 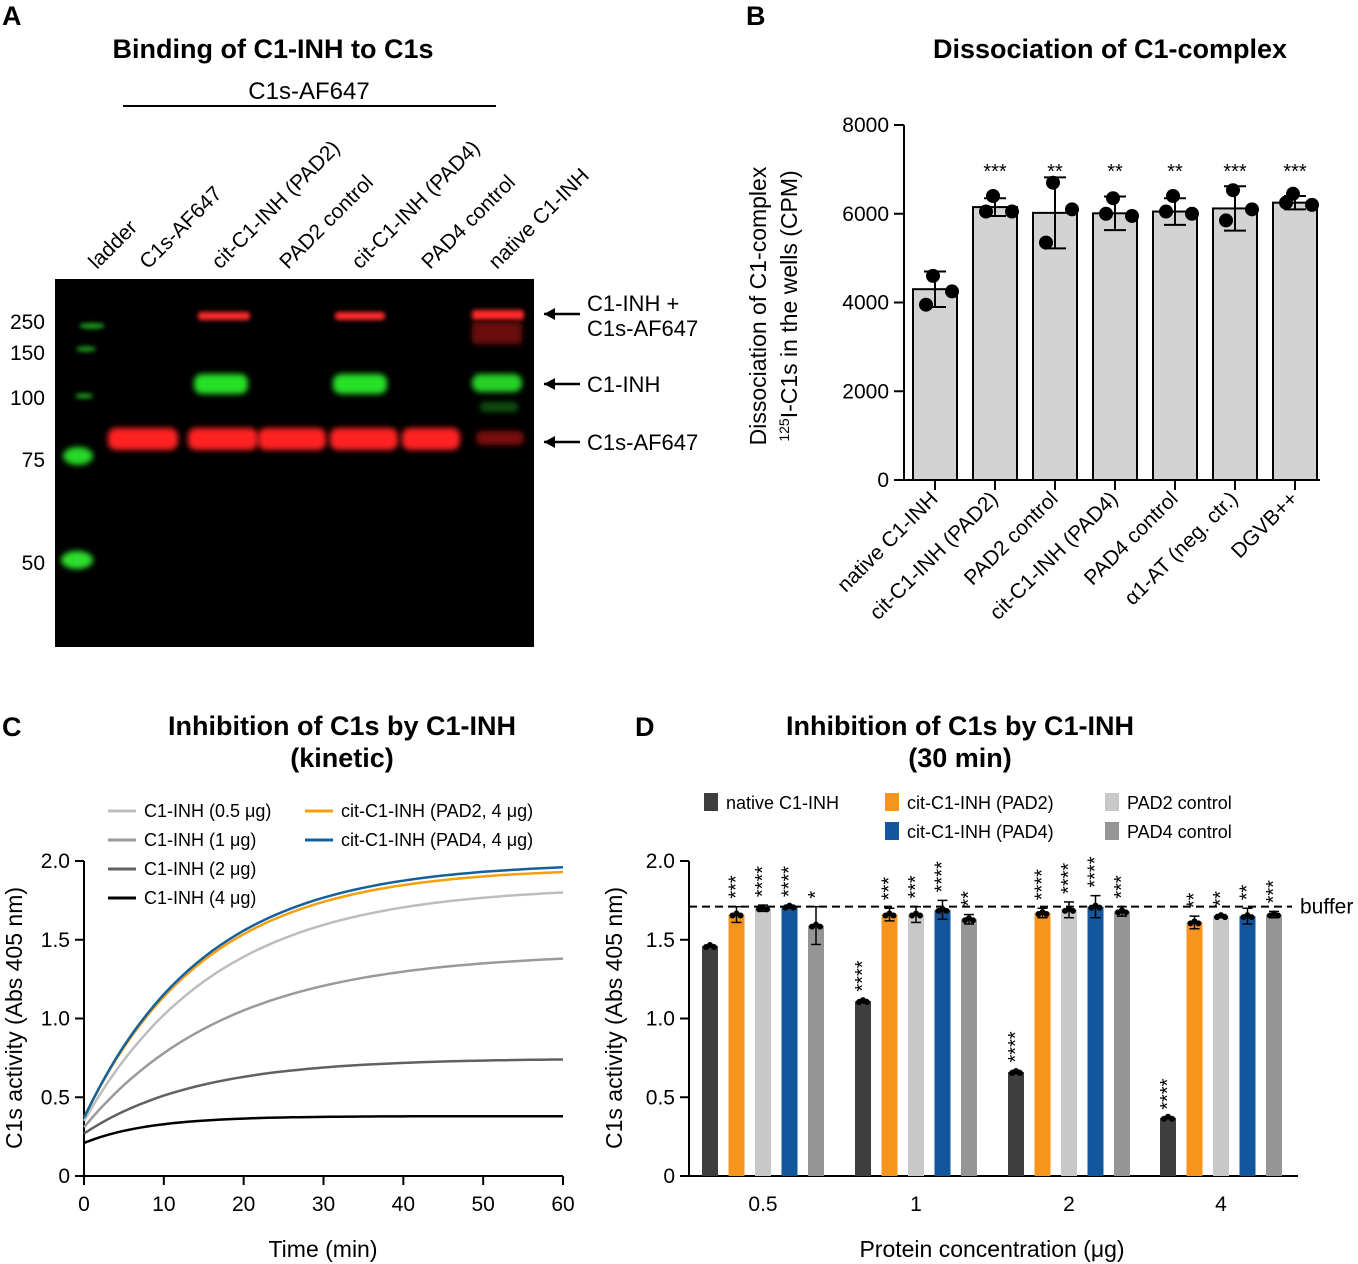 I want to click on gel-group-label: C1s-AF647, so click(x=308, y=91).